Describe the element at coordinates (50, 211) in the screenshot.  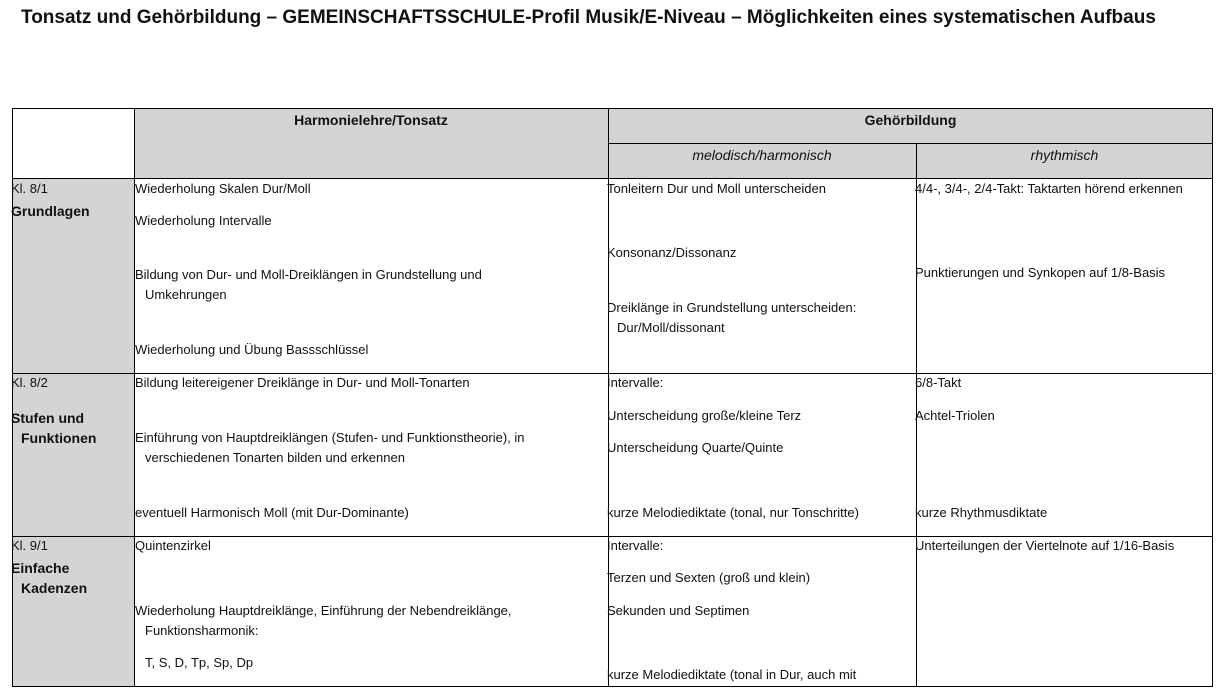
I see `topic: Grundlagen` at that location.